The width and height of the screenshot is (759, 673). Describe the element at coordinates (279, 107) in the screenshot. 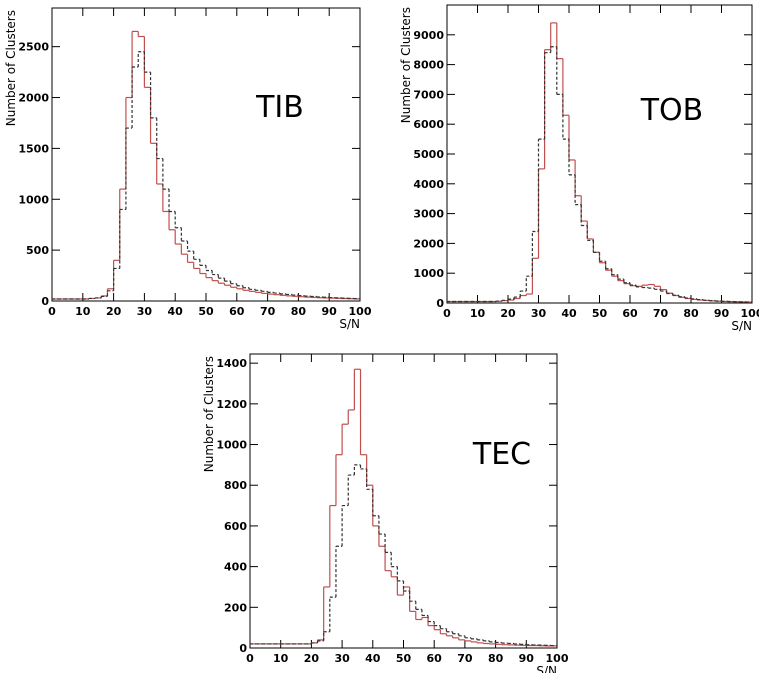

I see `panel-label: TIB` at that location.